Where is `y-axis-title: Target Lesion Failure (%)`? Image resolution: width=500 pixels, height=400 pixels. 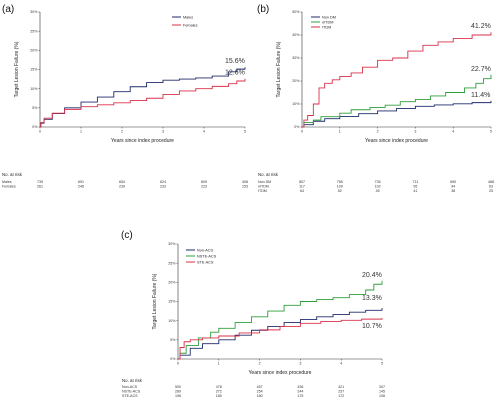 y-axis-title: Target Lesion Failure (%) is located at coordinates (17, 69).